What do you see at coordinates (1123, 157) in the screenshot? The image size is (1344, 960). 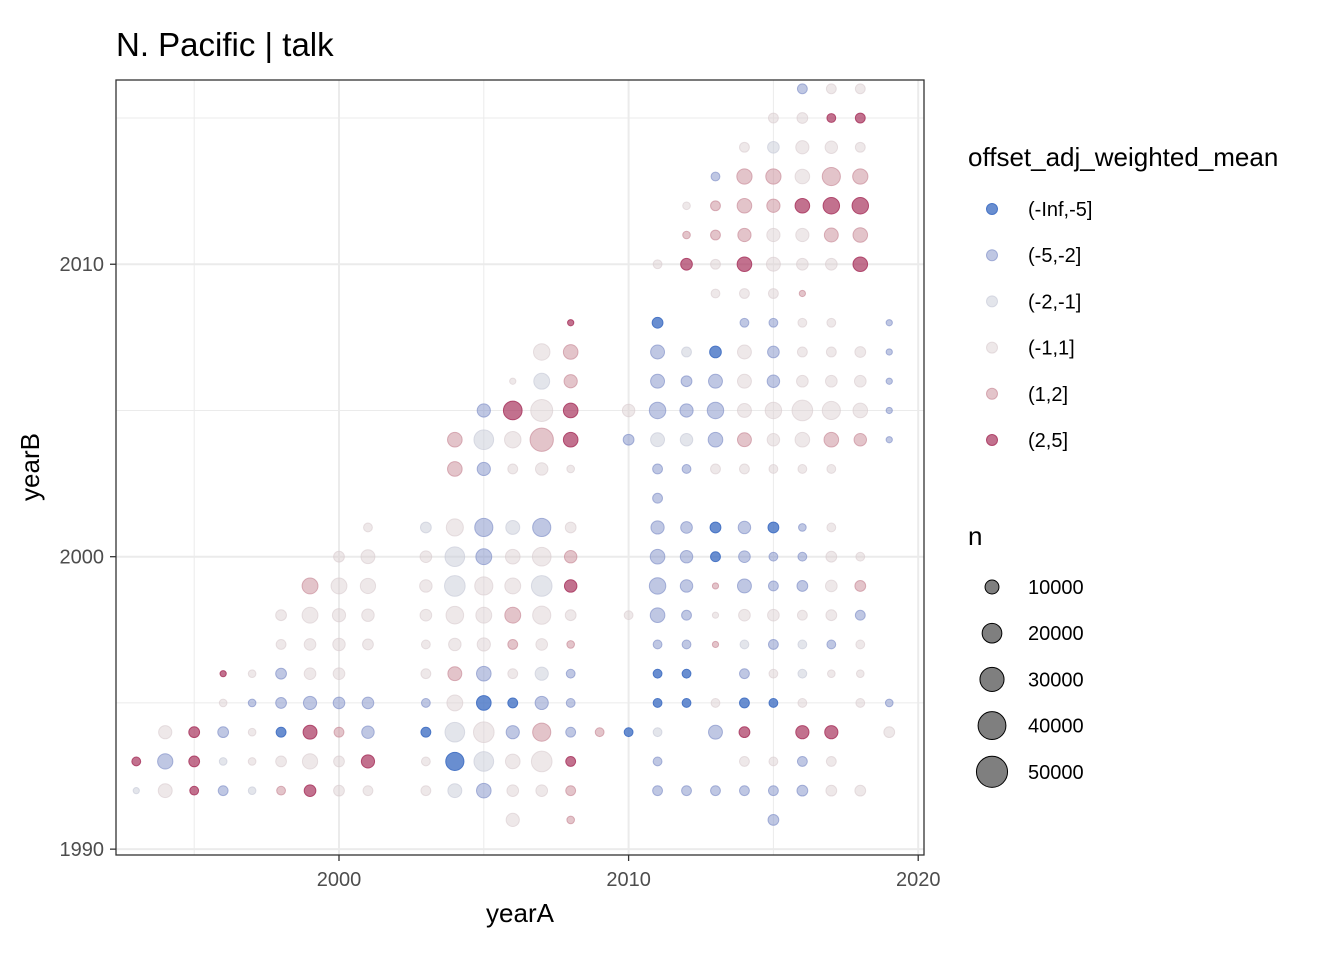 I see `color-legend-title: offset_adj_weighted_mean` at bounding box center [1123, 157].